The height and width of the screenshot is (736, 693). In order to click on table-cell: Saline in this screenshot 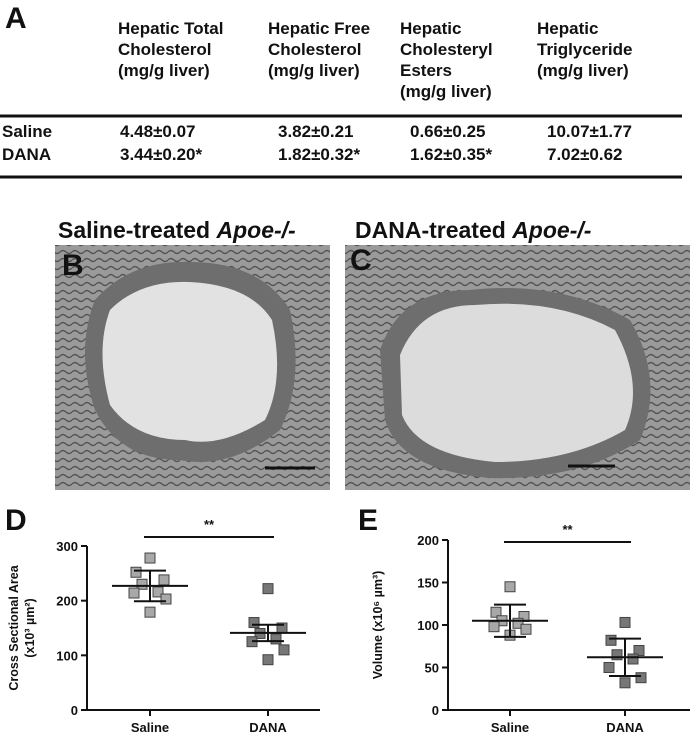, I will do `click(27, 131)`.